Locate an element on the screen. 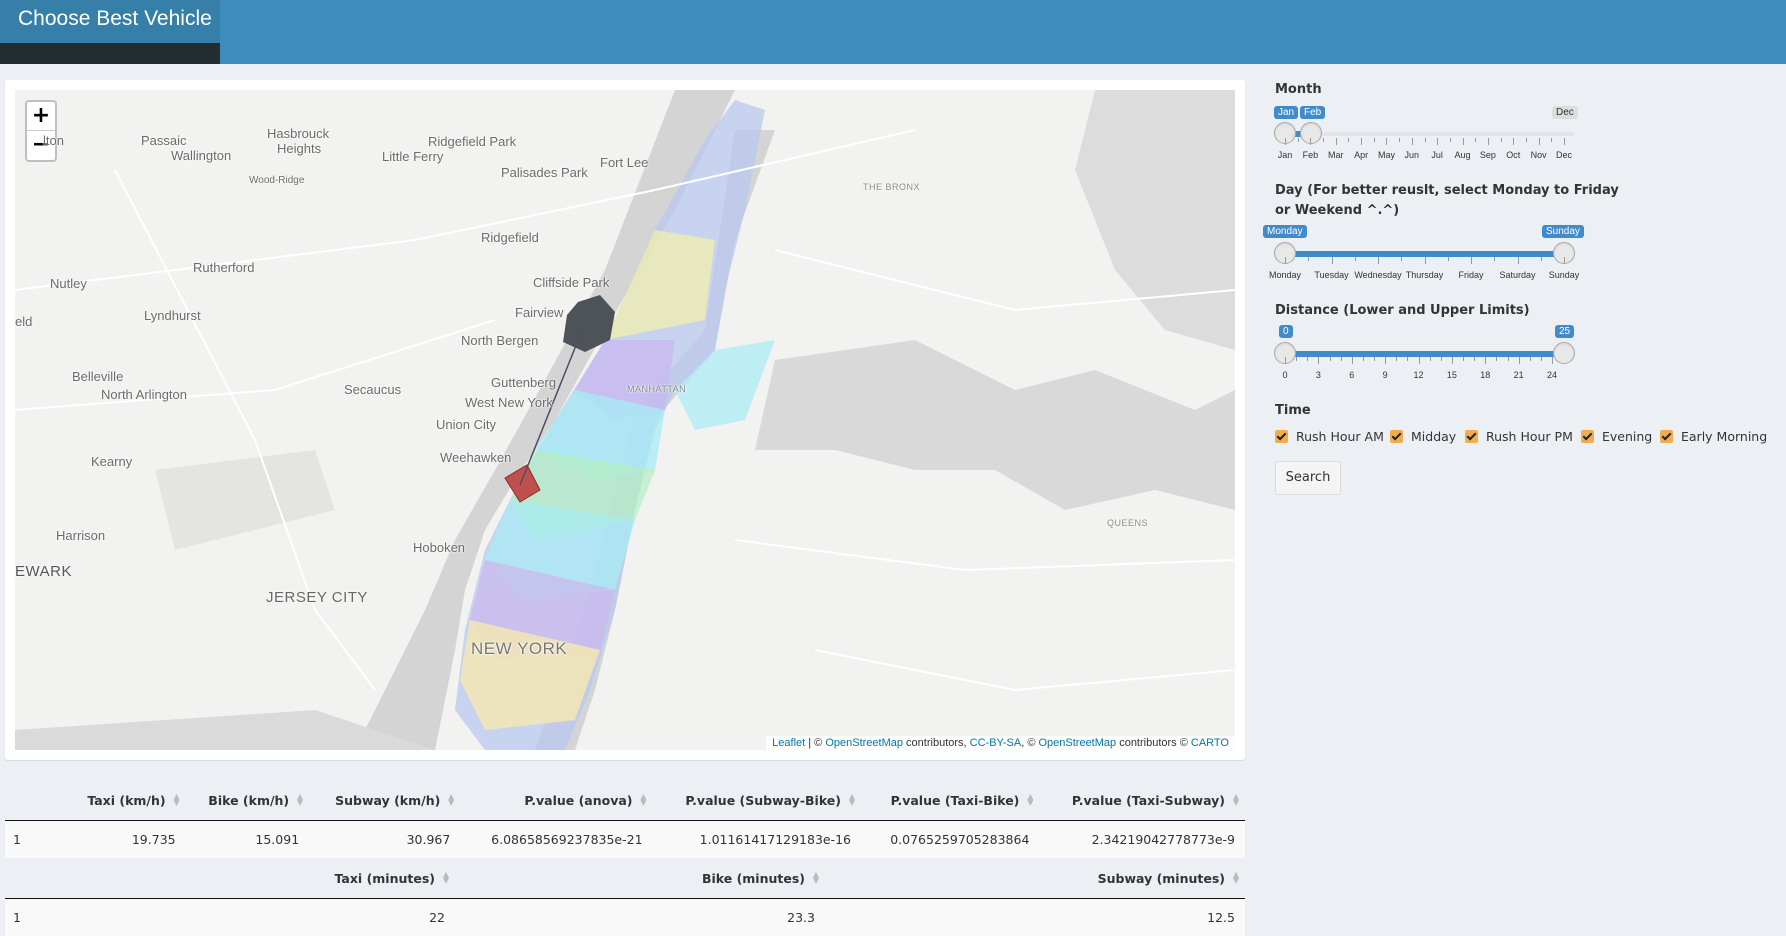 This screenshot has height=936, width=1786. map-label: Union City is located at coordinates (466, 424).